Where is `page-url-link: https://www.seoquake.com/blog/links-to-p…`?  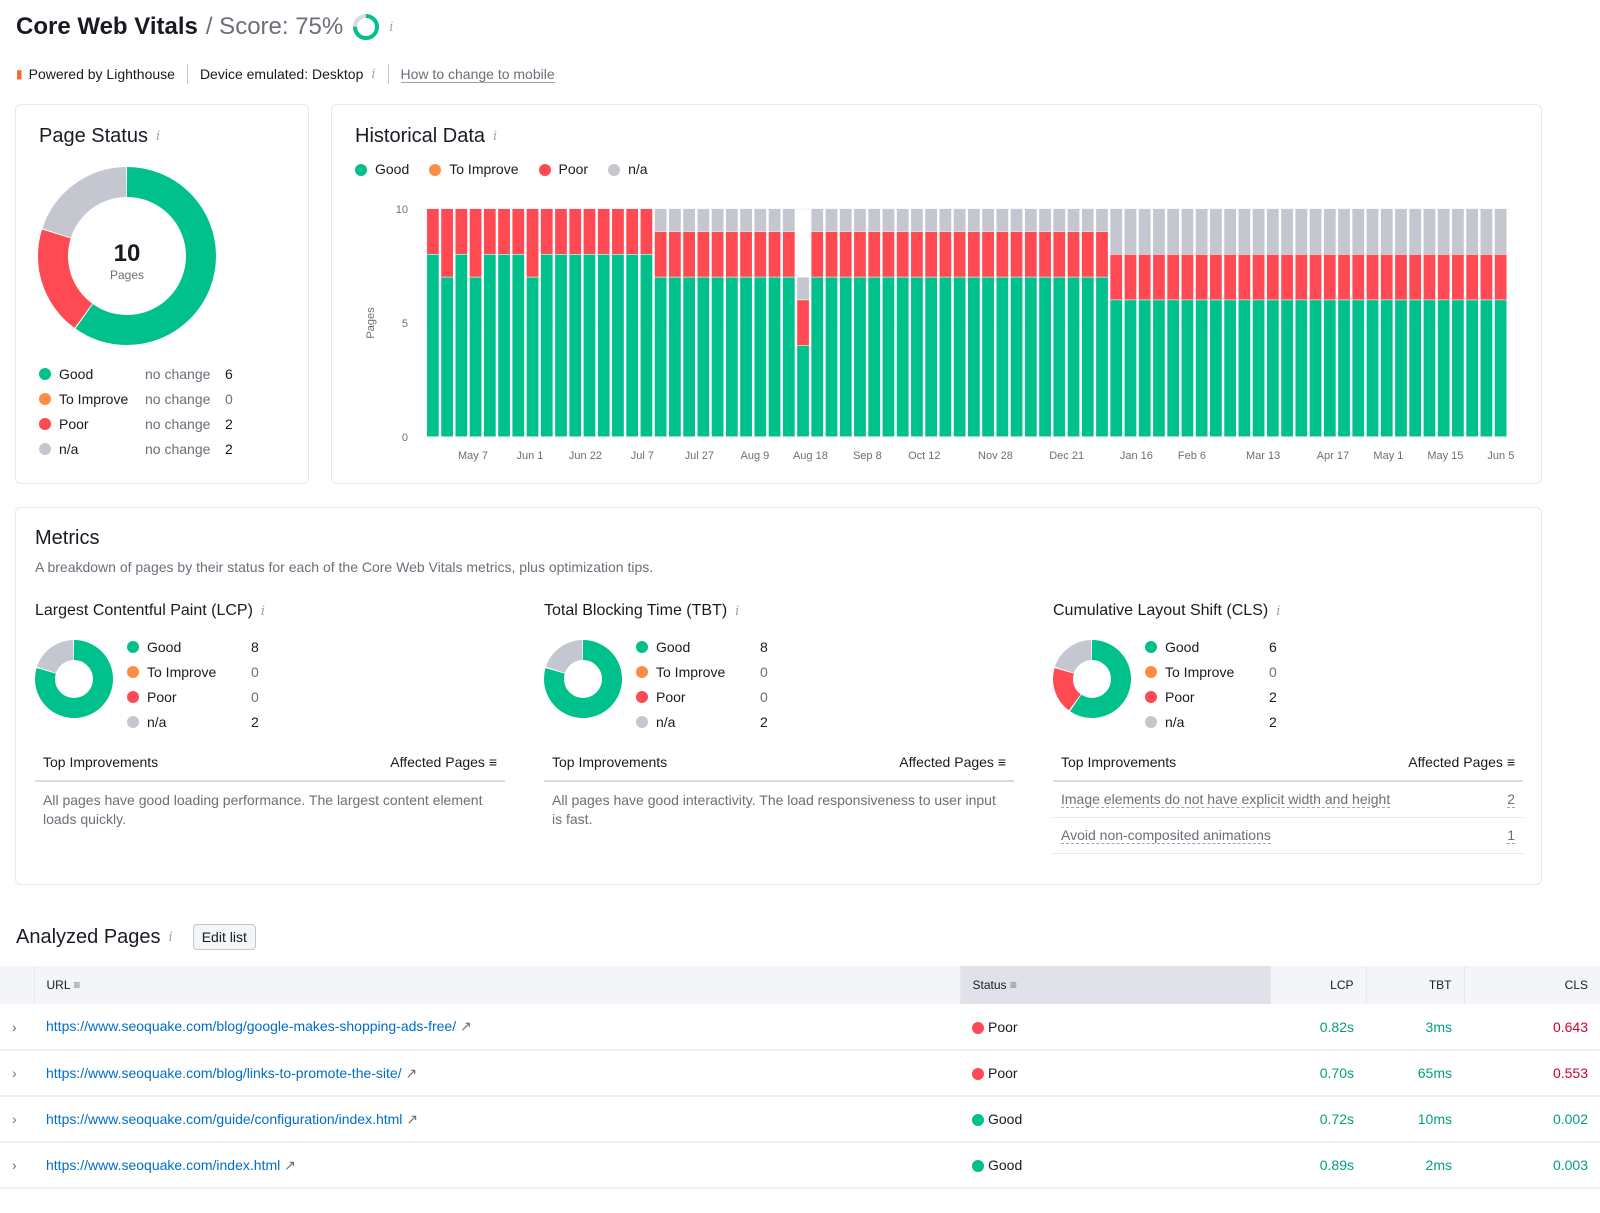 page-url-link: https://www.seoquake.com/blog/links-to-p… is located at coordinates (224, 1072).